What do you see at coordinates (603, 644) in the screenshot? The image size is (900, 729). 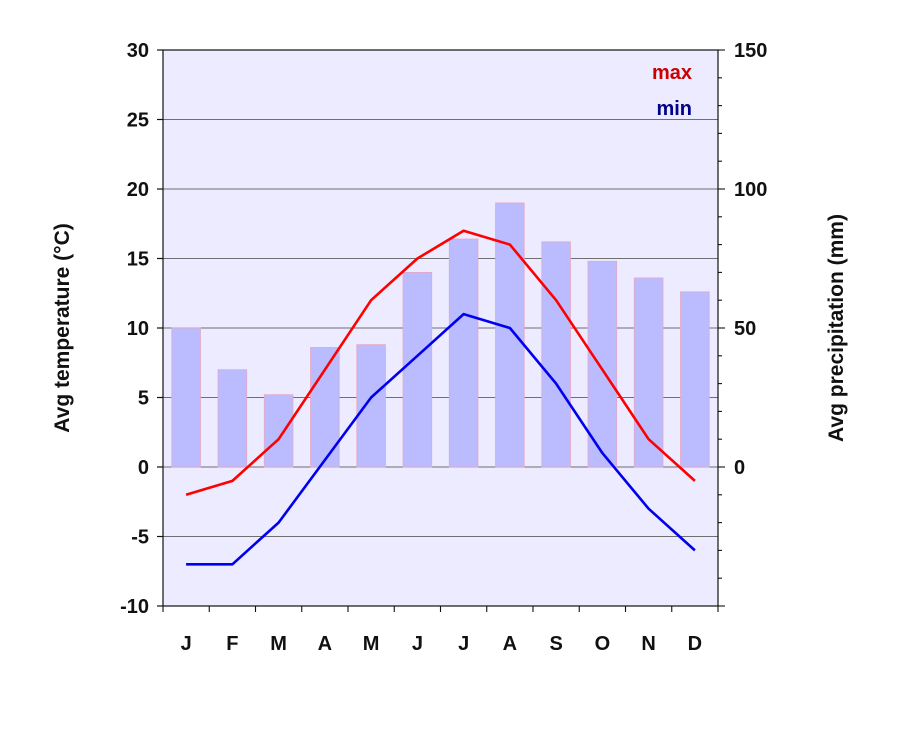 I see `x-tick-label: O` at bounding box center [603, 644].